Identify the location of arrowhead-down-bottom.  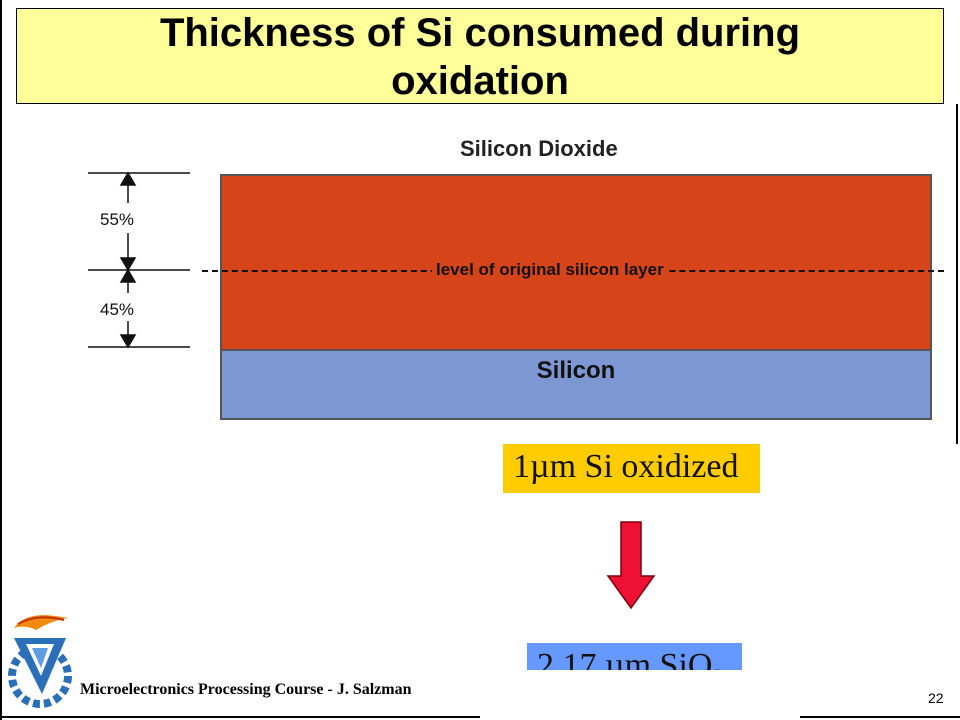
(128, 341).